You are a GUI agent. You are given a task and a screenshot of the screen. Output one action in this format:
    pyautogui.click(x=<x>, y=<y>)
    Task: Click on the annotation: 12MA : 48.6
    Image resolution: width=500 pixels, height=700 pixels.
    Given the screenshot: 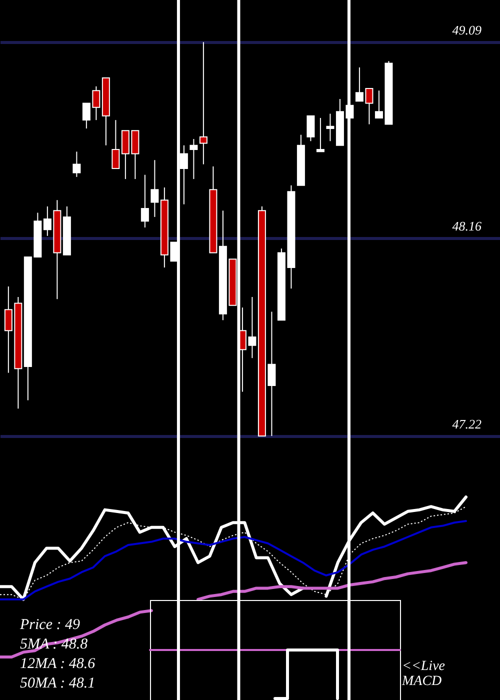 What is the action you would take?
    pyautogui.click(x=58, y=664)
    